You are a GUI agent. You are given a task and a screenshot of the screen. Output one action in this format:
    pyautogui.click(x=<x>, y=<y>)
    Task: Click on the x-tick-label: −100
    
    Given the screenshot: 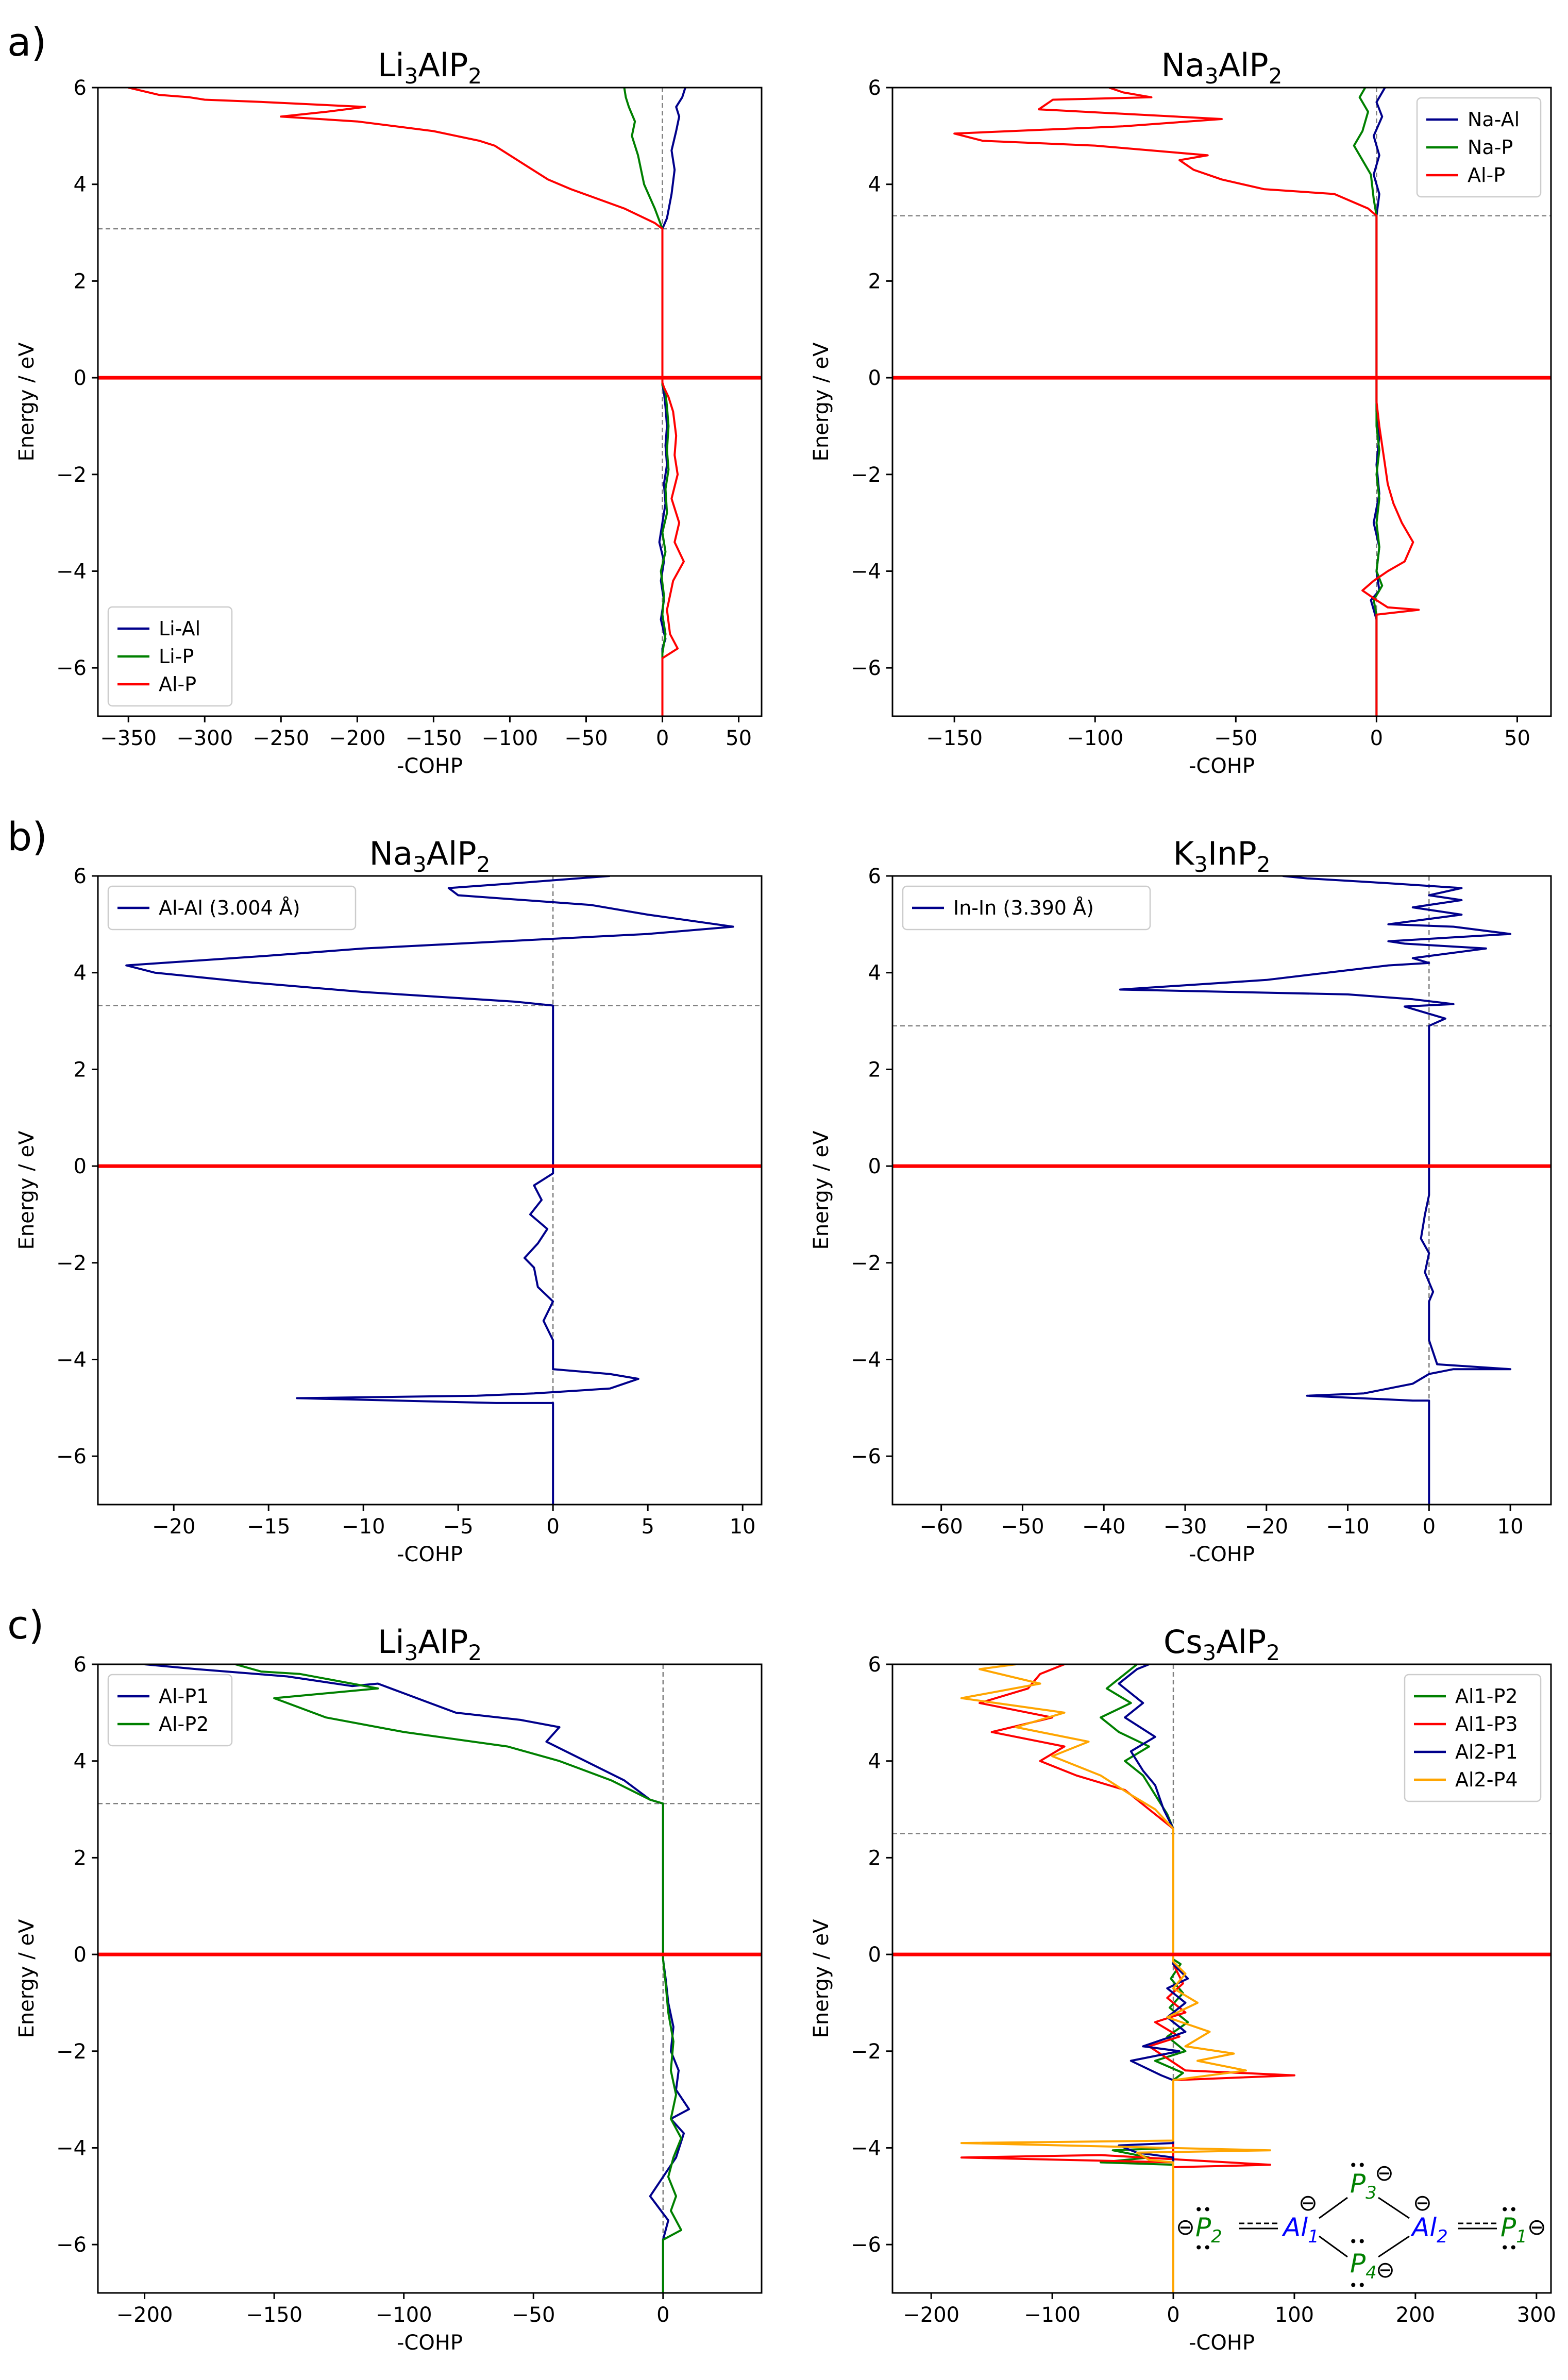 What is the action you would take?
    pyautogui.click(x=510, y=738)
    